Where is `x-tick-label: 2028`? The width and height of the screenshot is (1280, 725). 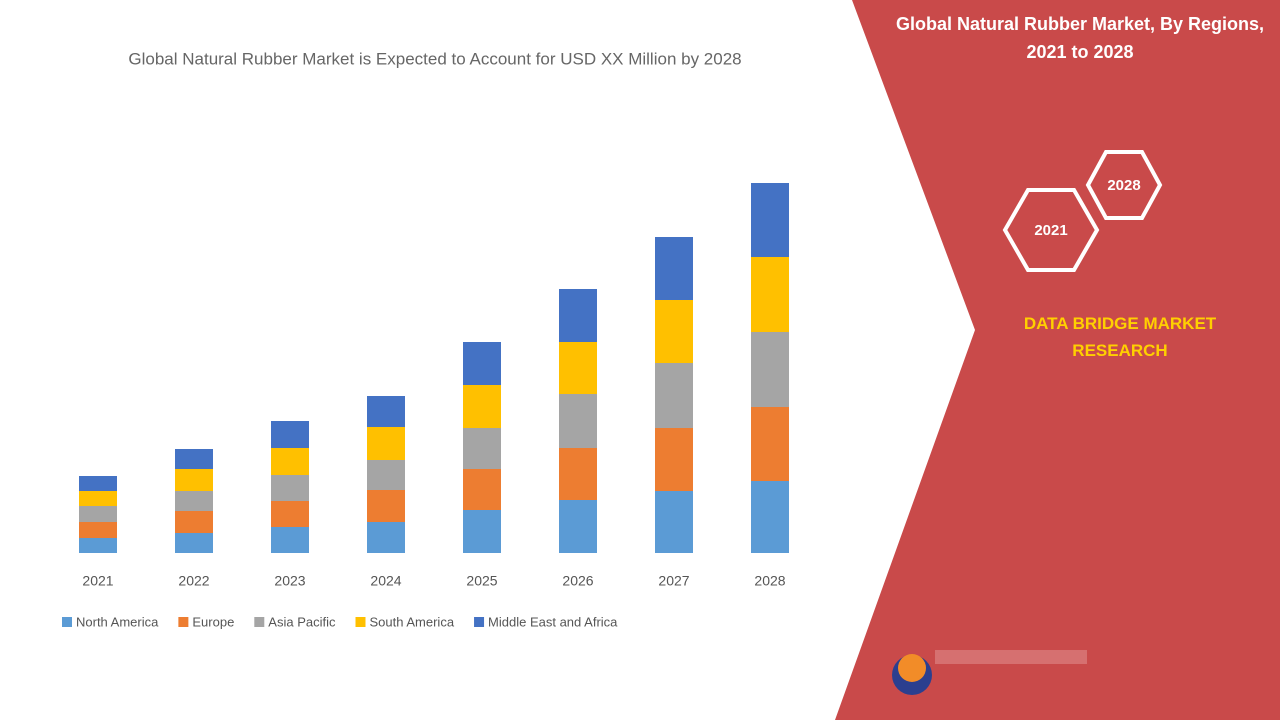 x-tick-label: 2028 is located at coordinates (769, 581).